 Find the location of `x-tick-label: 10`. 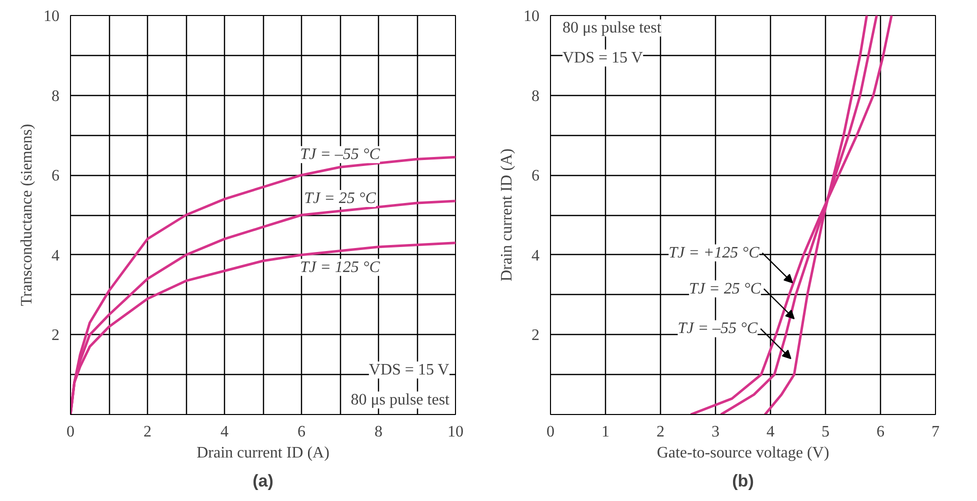

x-tick-label: 10 is located at coordinates (456, 432).